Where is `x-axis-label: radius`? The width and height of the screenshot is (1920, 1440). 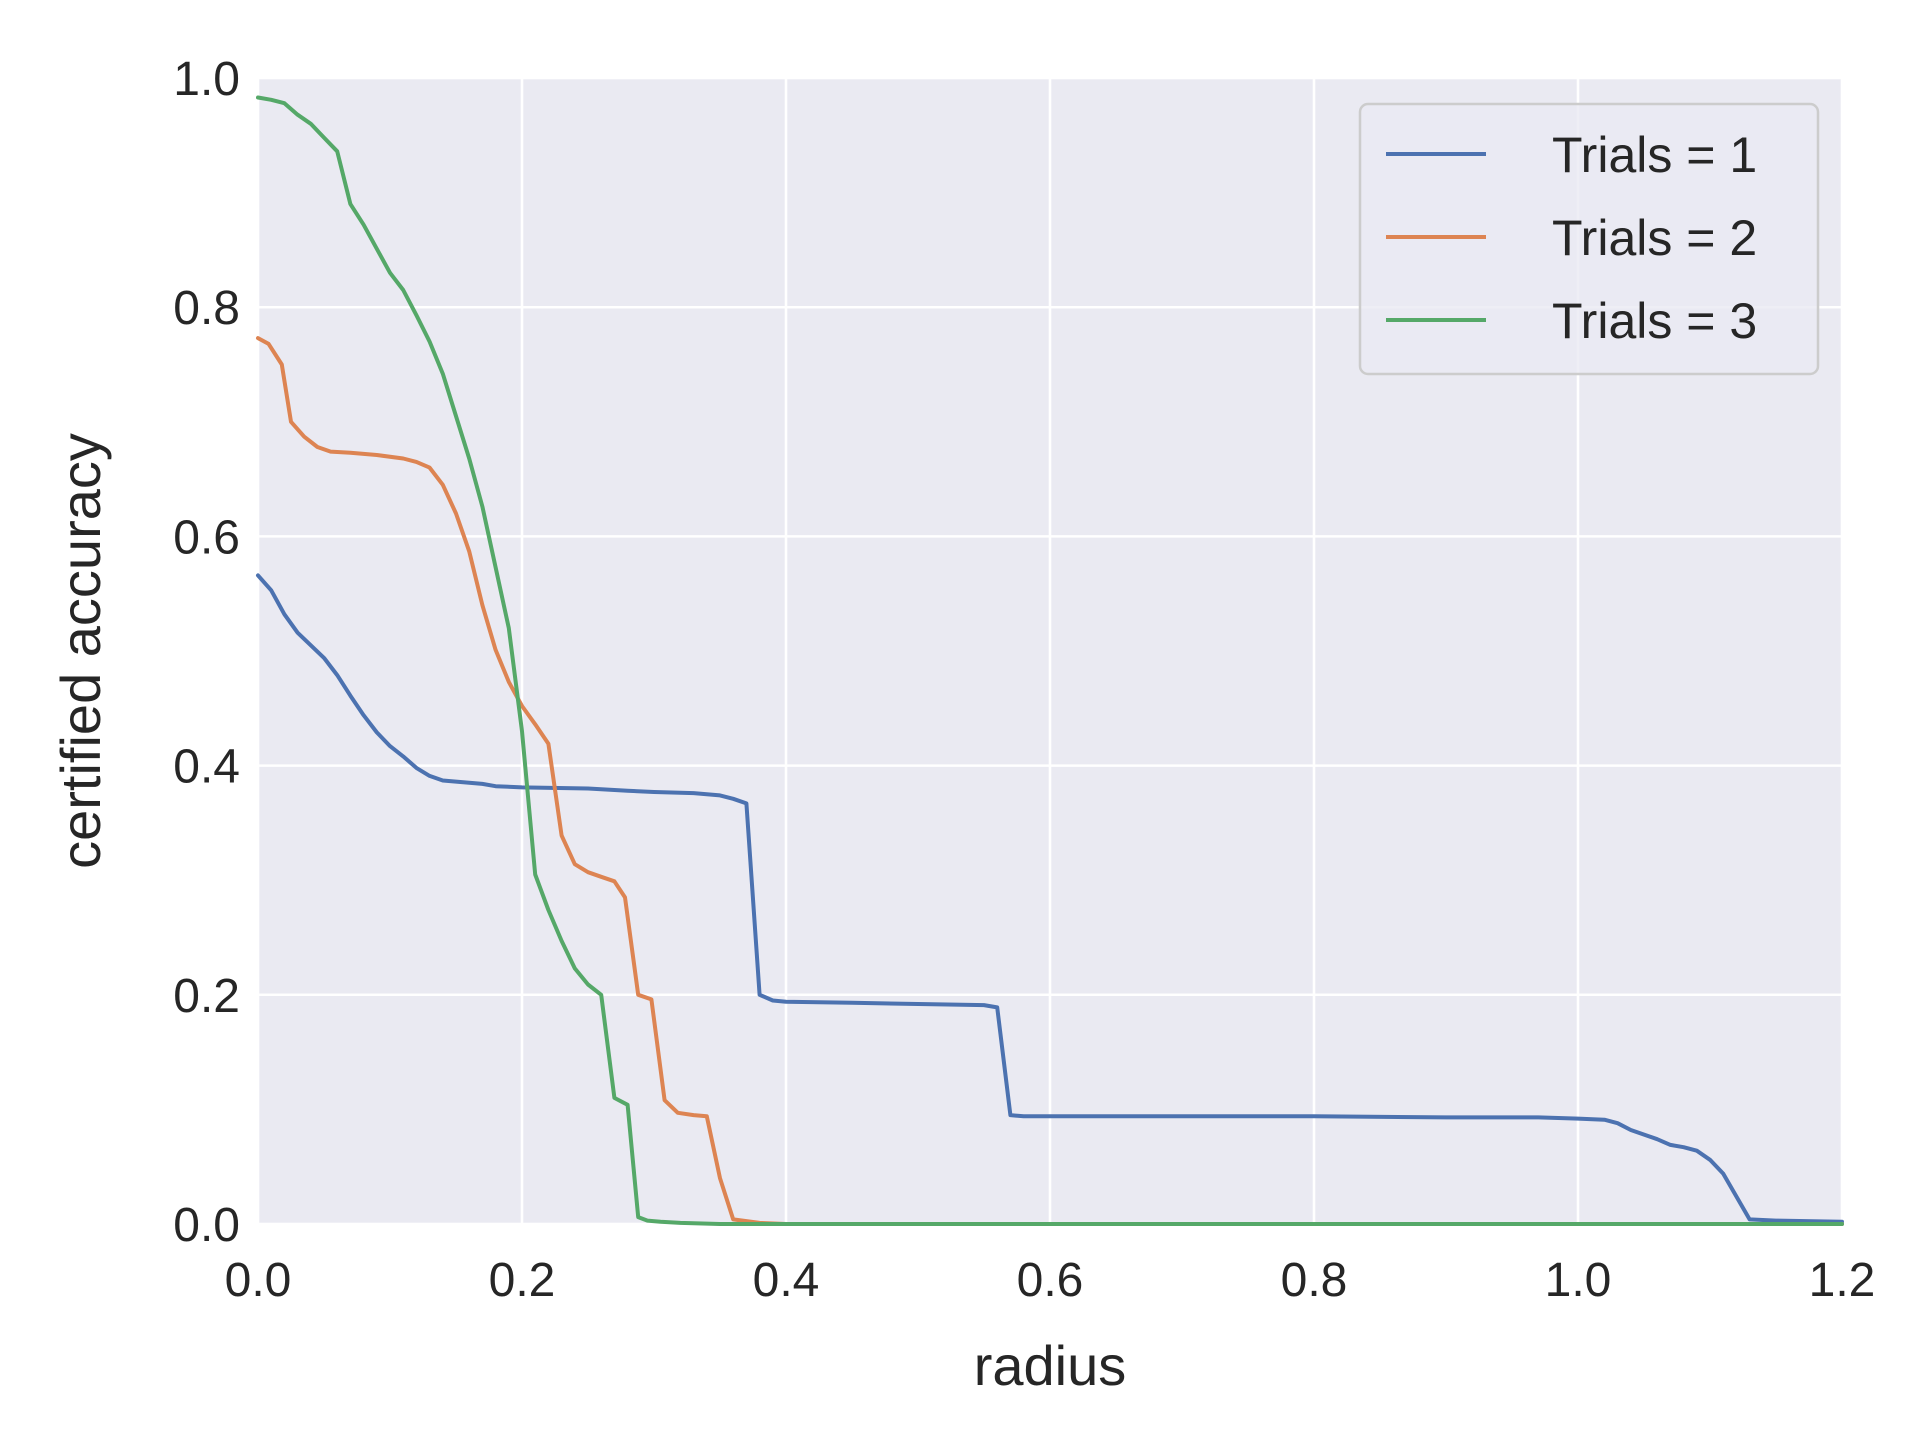
x-axis-label: radius is located at coordinates (1050, 1365).